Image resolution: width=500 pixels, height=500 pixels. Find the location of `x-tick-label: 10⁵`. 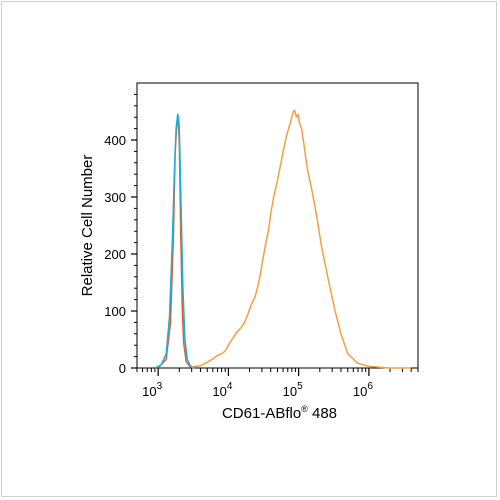

x-tick-label: 10⁵ is located at coordinates (293, 390).